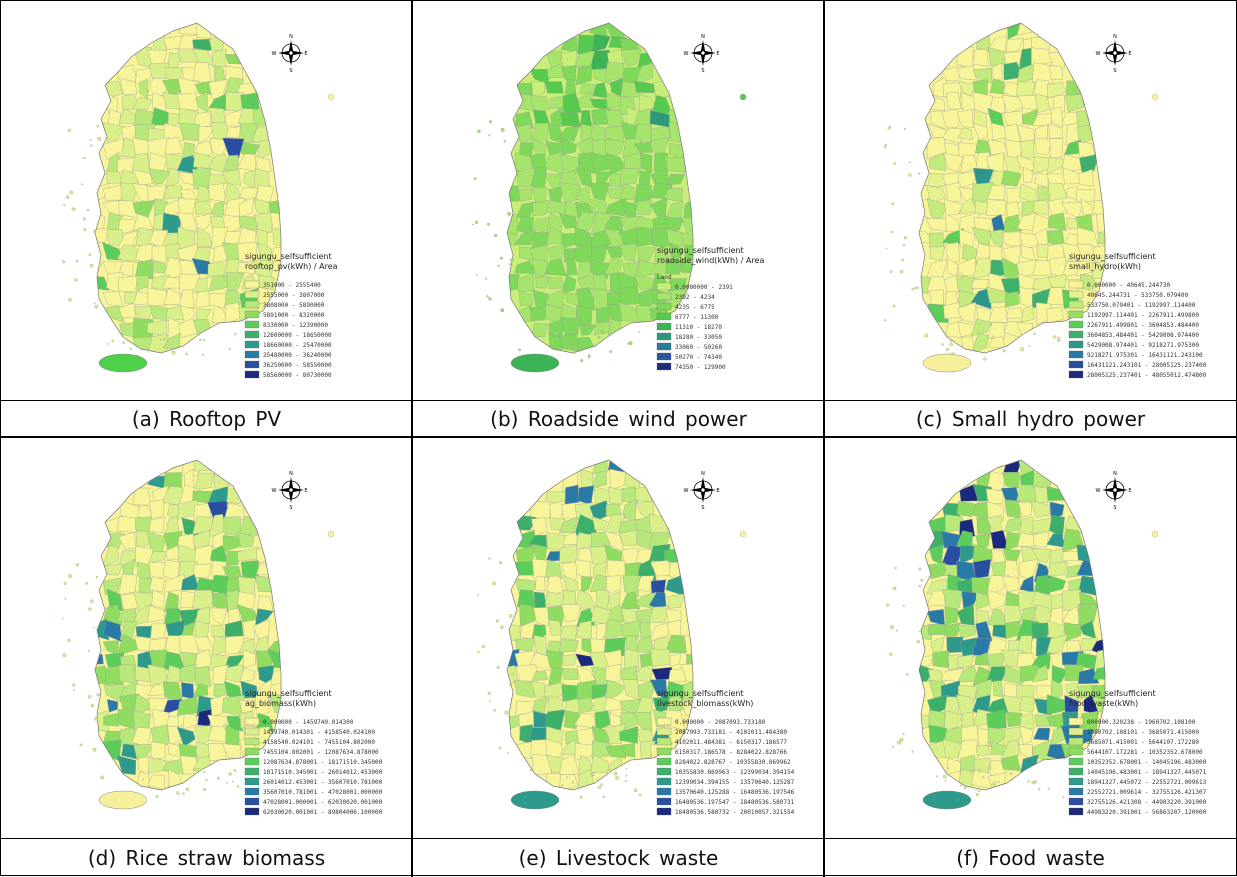 The width and height of the screenshot is (1237, 877). Describe the element at coordinates (731, 732) in the screenshot. I see `legend-item-label: 2087093.733181 - 4102011.484380` at that location.